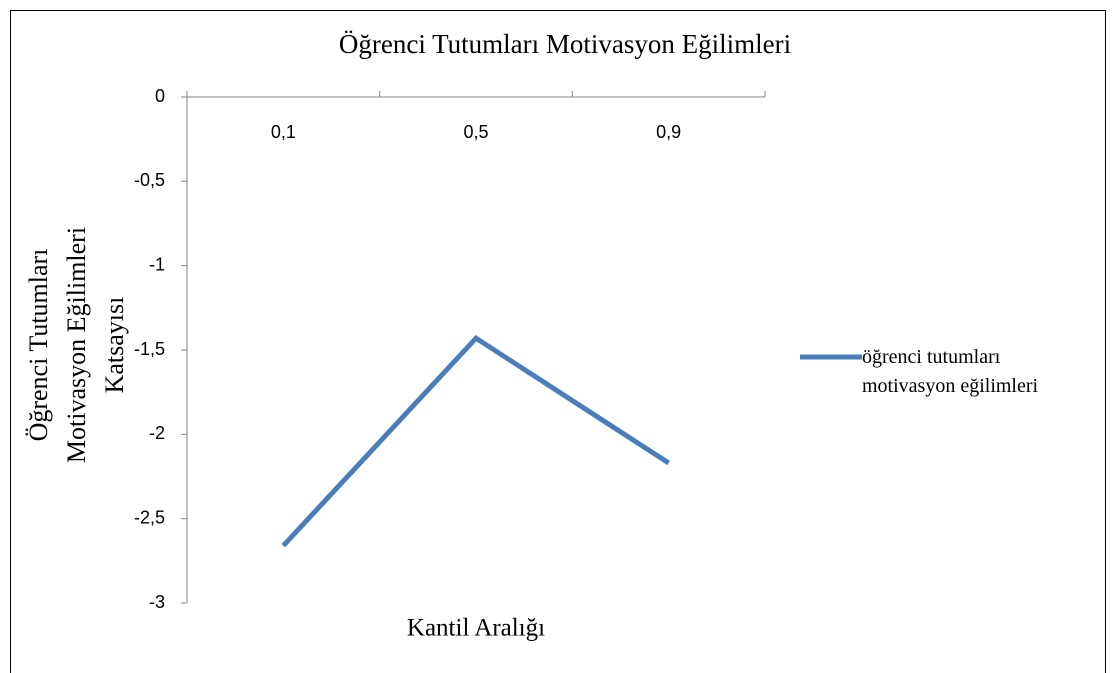 Image resolution: width=1116 pixels, height=673 pixels. What do you see at coordinates (149, 517) in the screenshot?
I see `y-tick-label: -2,5` at bounding box center [149, 517].